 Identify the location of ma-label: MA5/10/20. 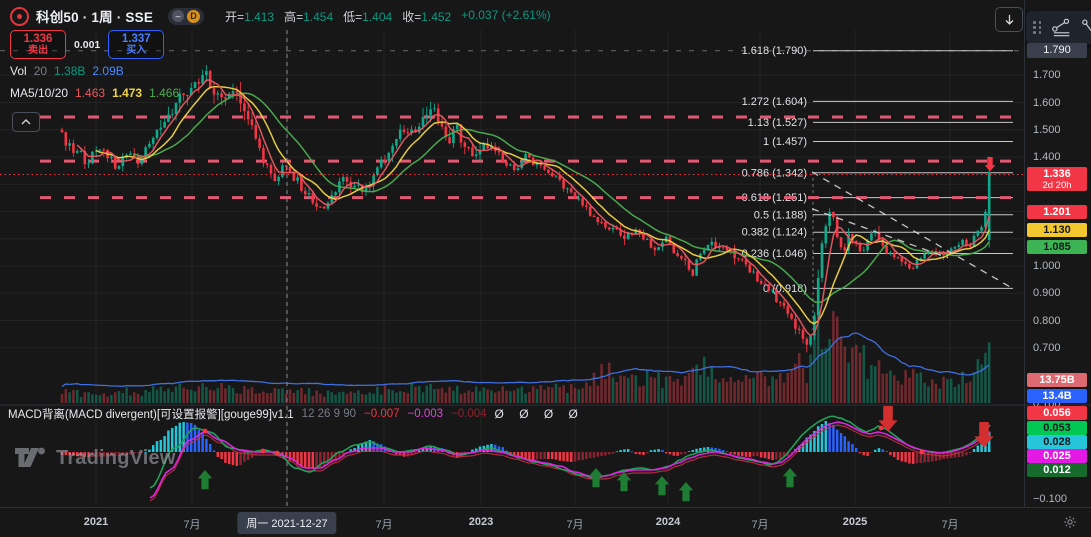
(39, 93).